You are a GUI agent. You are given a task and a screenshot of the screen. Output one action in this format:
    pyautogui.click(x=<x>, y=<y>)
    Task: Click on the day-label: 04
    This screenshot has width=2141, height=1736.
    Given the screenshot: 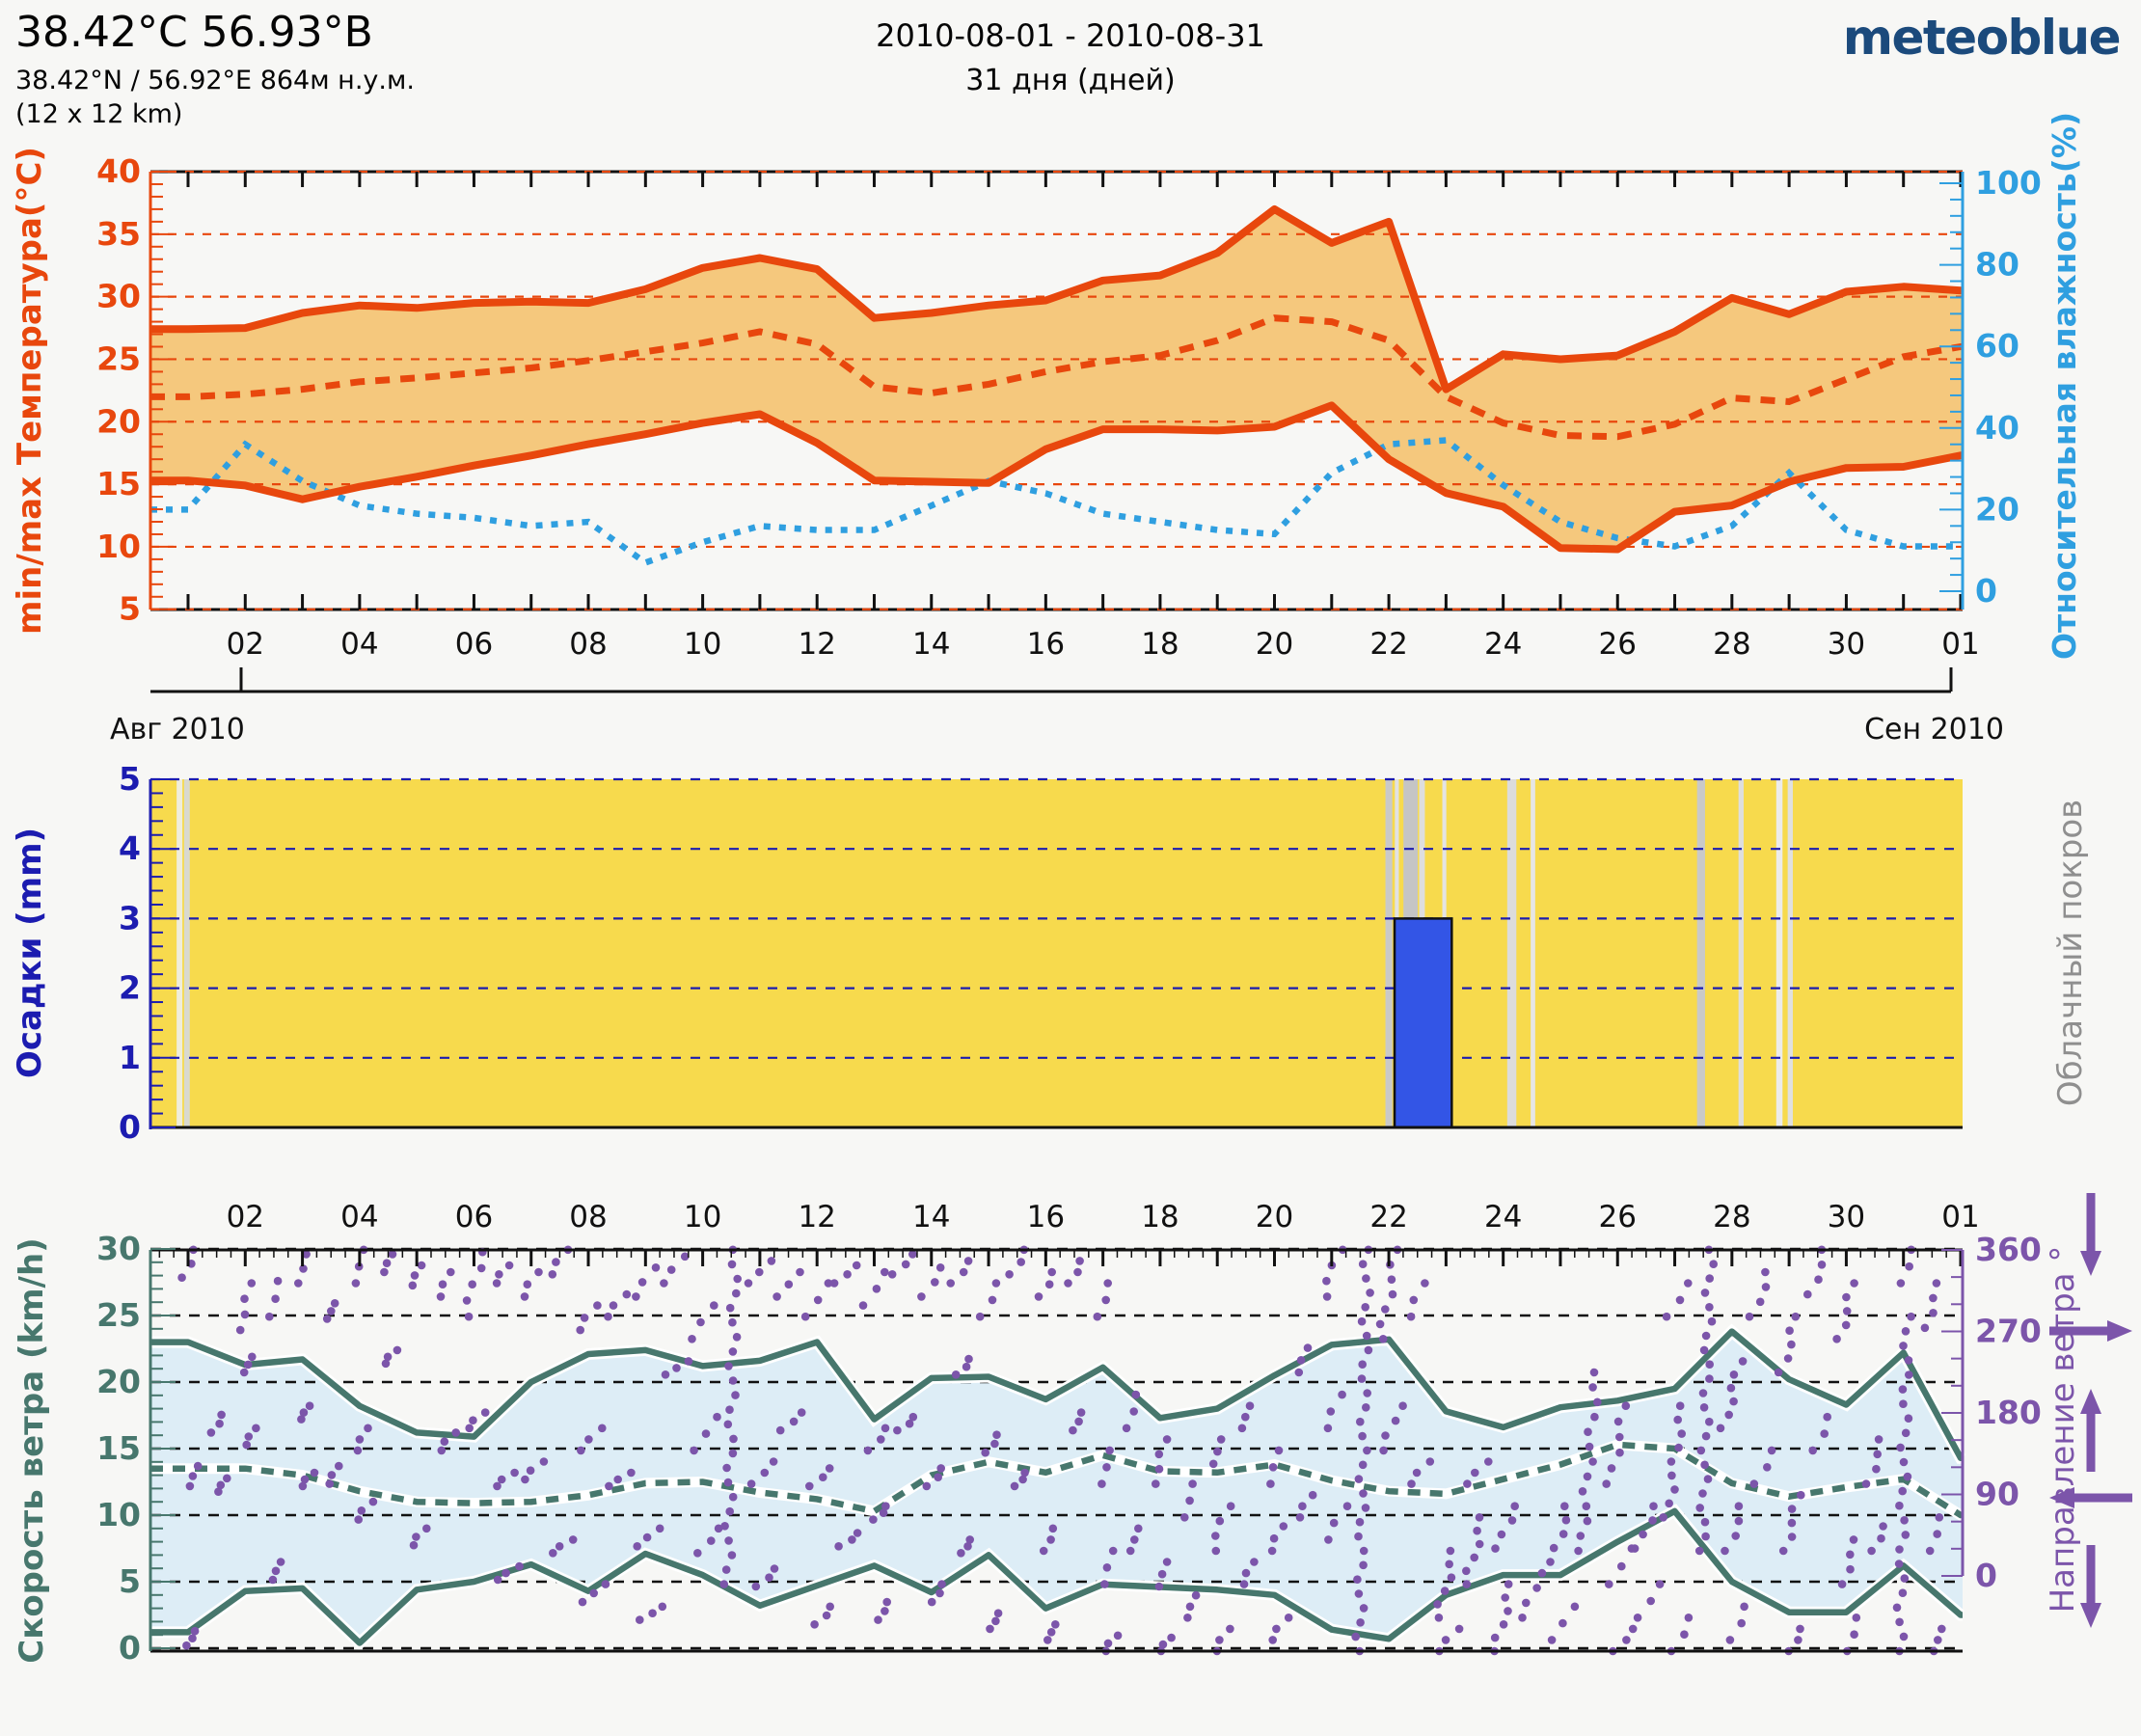 What is the action you would take?
    pyautogui.click(x=359, y=644)
    